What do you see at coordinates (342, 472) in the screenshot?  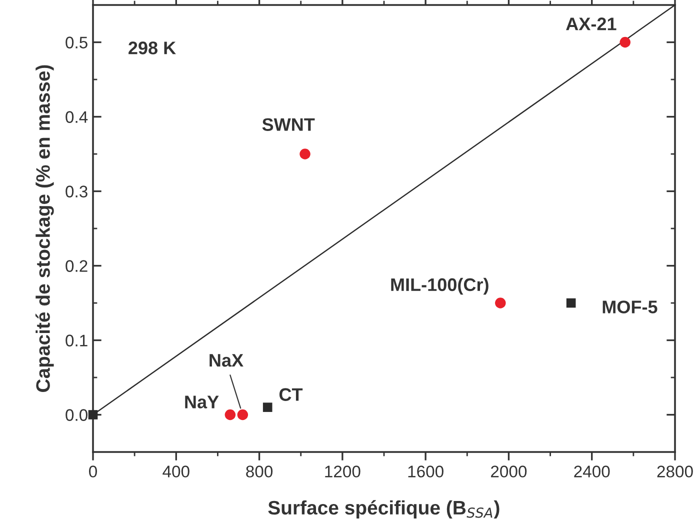 I see `x-tick-label: 1200` at bounding box center [342, 472].